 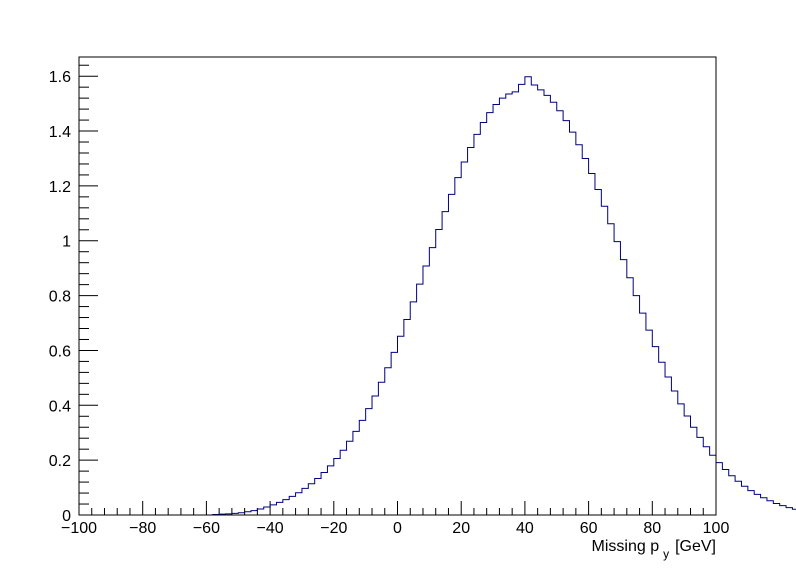 I want to click on x-tick-label: 100, so click(x=716, y=528).